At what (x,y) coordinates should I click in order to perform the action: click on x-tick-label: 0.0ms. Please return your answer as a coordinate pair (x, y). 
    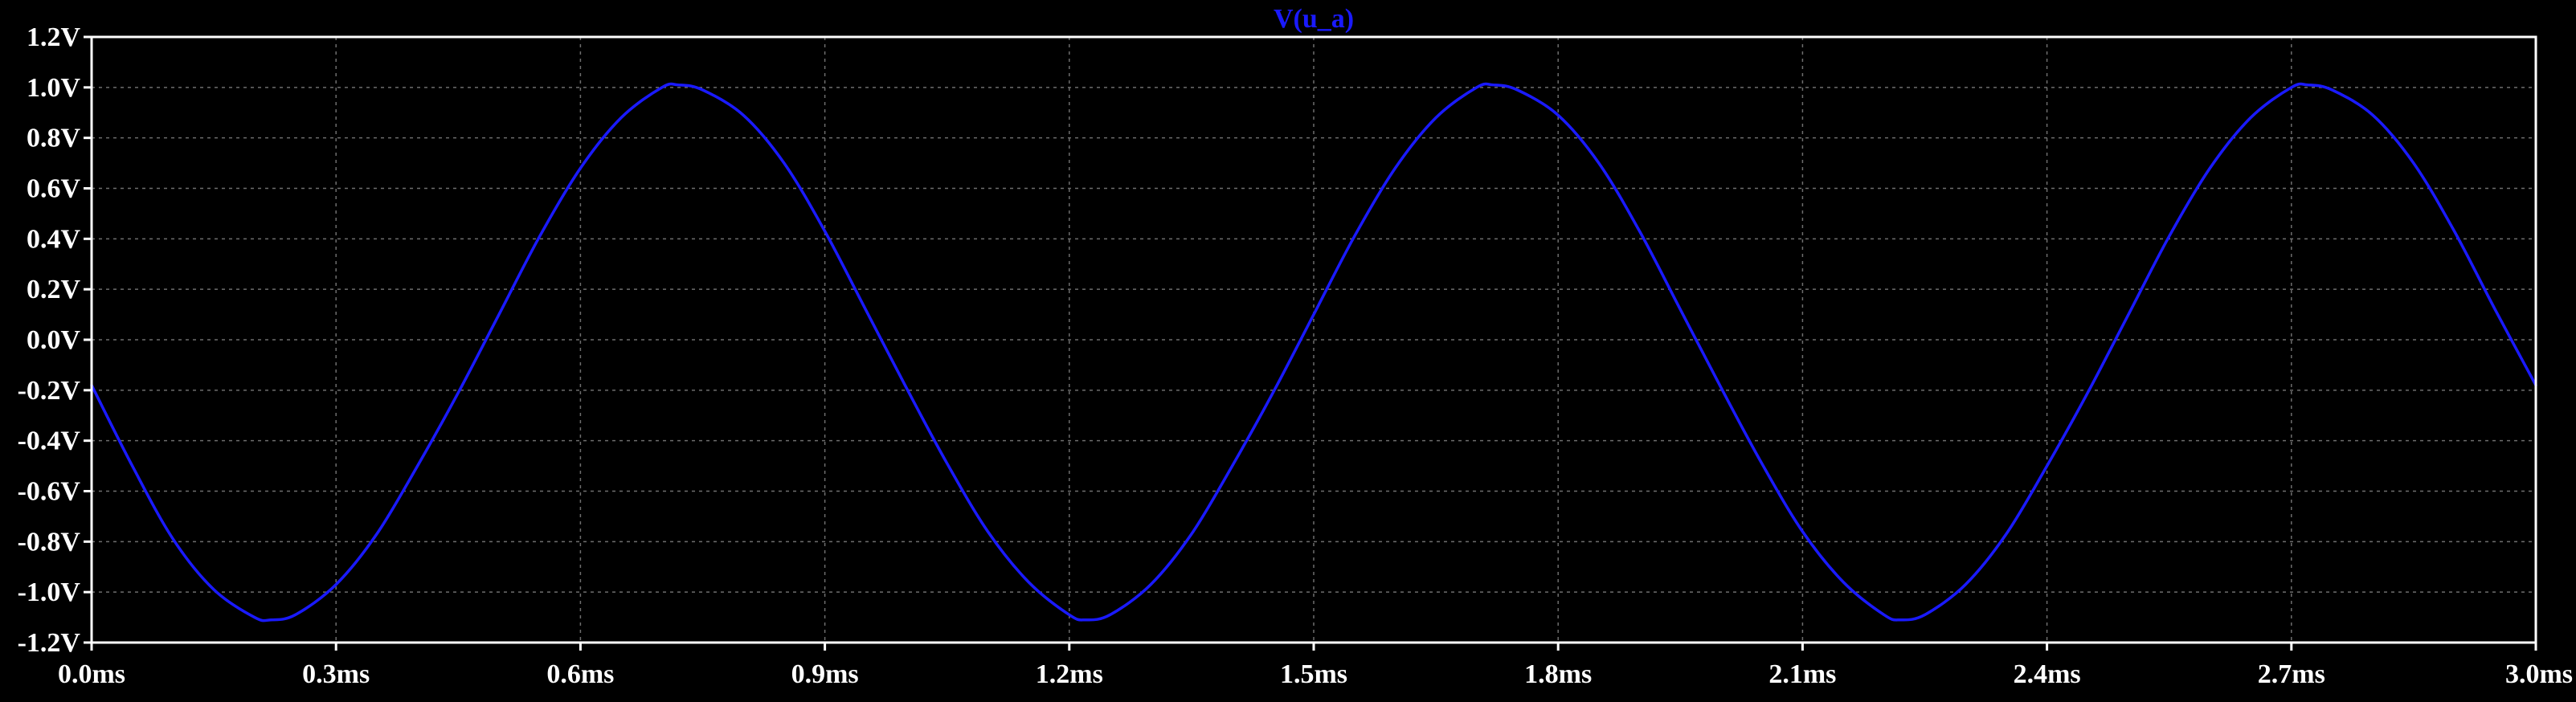
    Looking at the image, I should click on (91, 674).